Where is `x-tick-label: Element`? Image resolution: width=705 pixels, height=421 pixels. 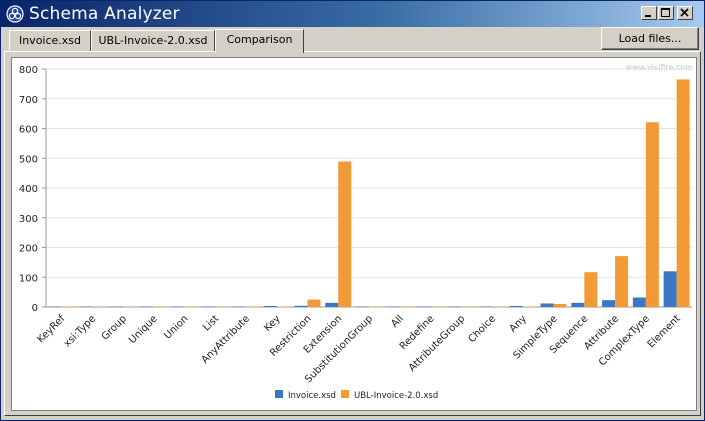
x-tick-label: Element is located at coordinates (664, 331).